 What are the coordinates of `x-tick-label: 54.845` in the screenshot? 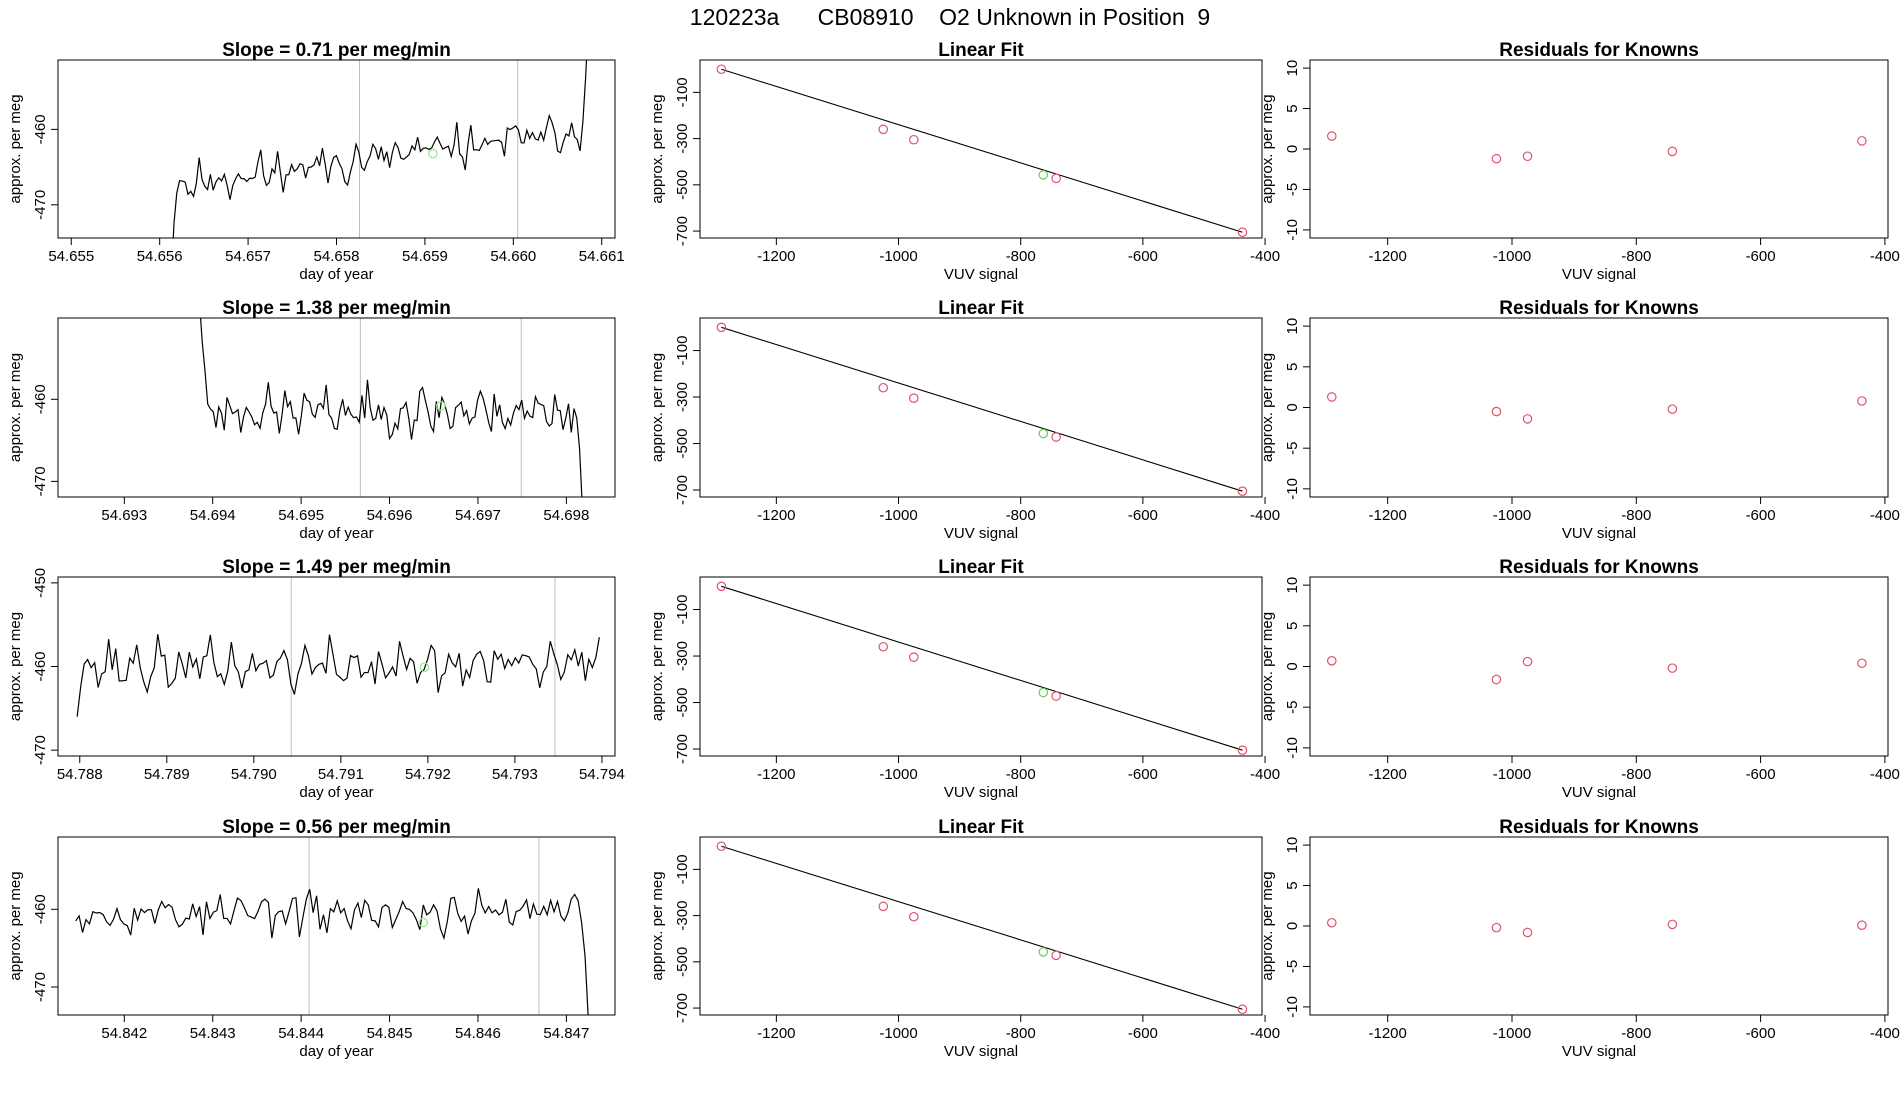 It's located at (390, 1033).